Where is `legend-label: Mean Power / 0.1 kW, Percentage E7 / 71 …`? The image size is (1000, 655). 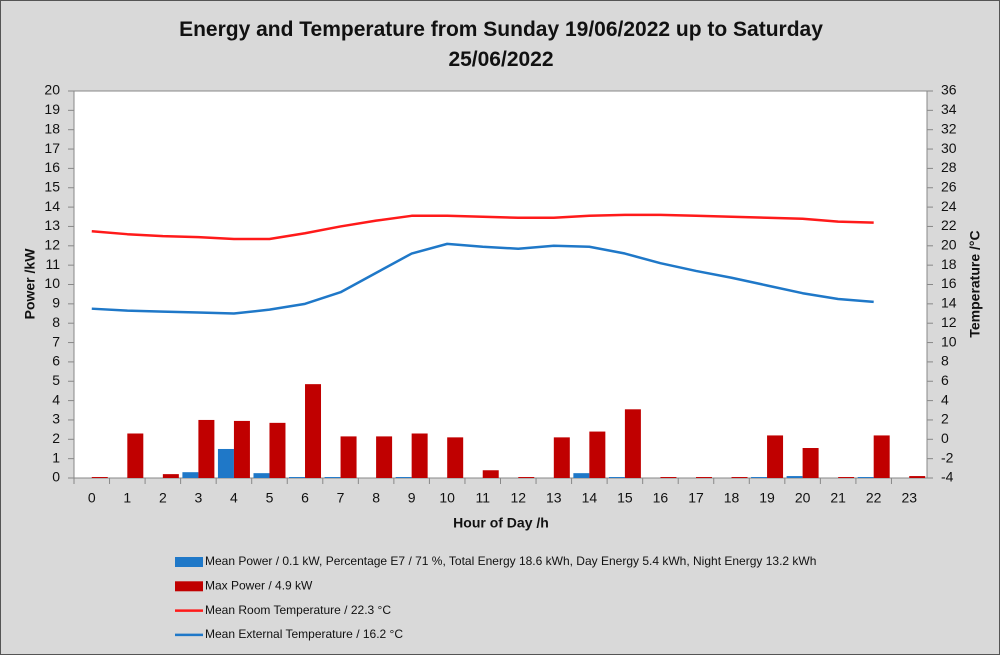
legend-label: Mean Power / 0.1 kW, Percentage E7 / 71 … is located at coordinates (510, 561).